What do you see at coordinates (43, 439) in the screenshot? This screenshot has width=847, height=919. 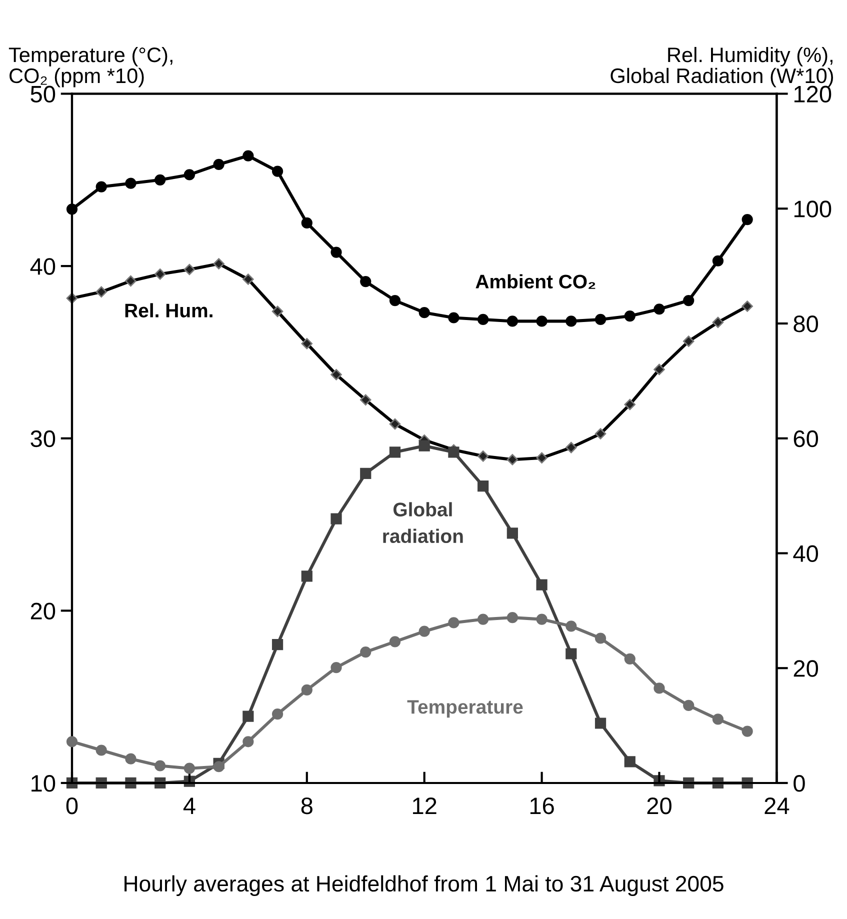 I see `y-tick-label: 30` at bounding box center [43, 439].